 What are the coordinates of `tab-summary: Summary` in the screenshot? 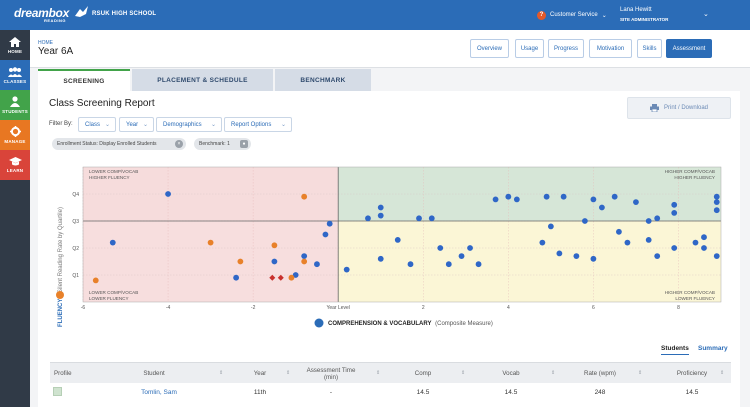 It's located at (713, 348).